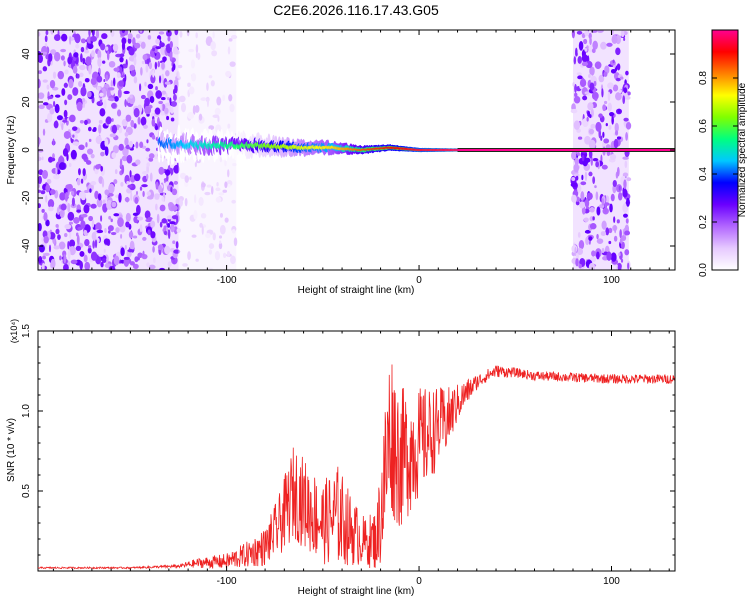  What do you see at coordinates (26, 331) in the screenshot?
I see `y-tick-label: 1.5` at bounding box center [26, 331].